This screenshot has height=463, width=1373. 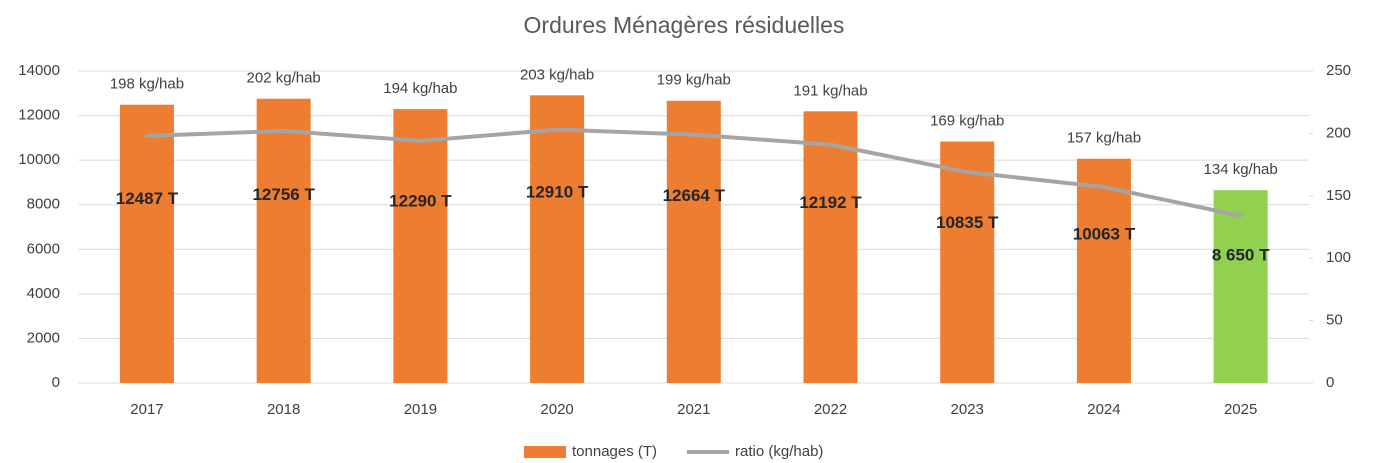 What do you see at coordinates (967, 409) in the screenshot?
I see `x-tick-label: 2023` at bounding box center [967, 409].